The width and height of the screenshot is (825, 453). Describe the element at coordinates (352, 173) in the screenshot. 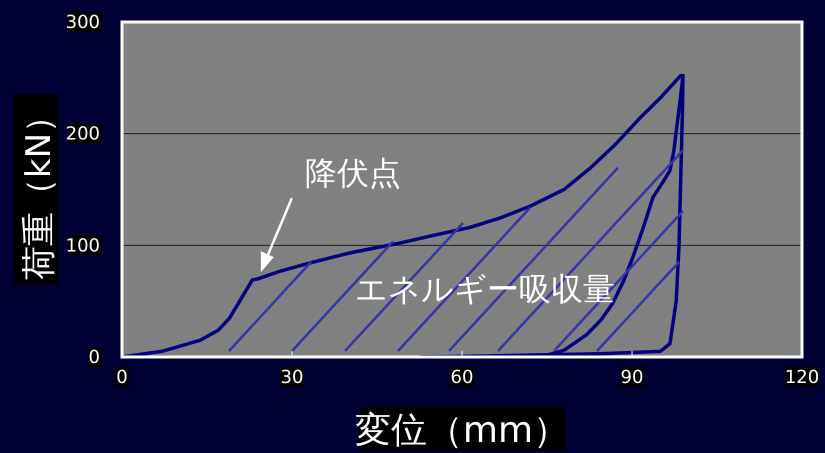

I see `annotation: 降伏点` at that location.